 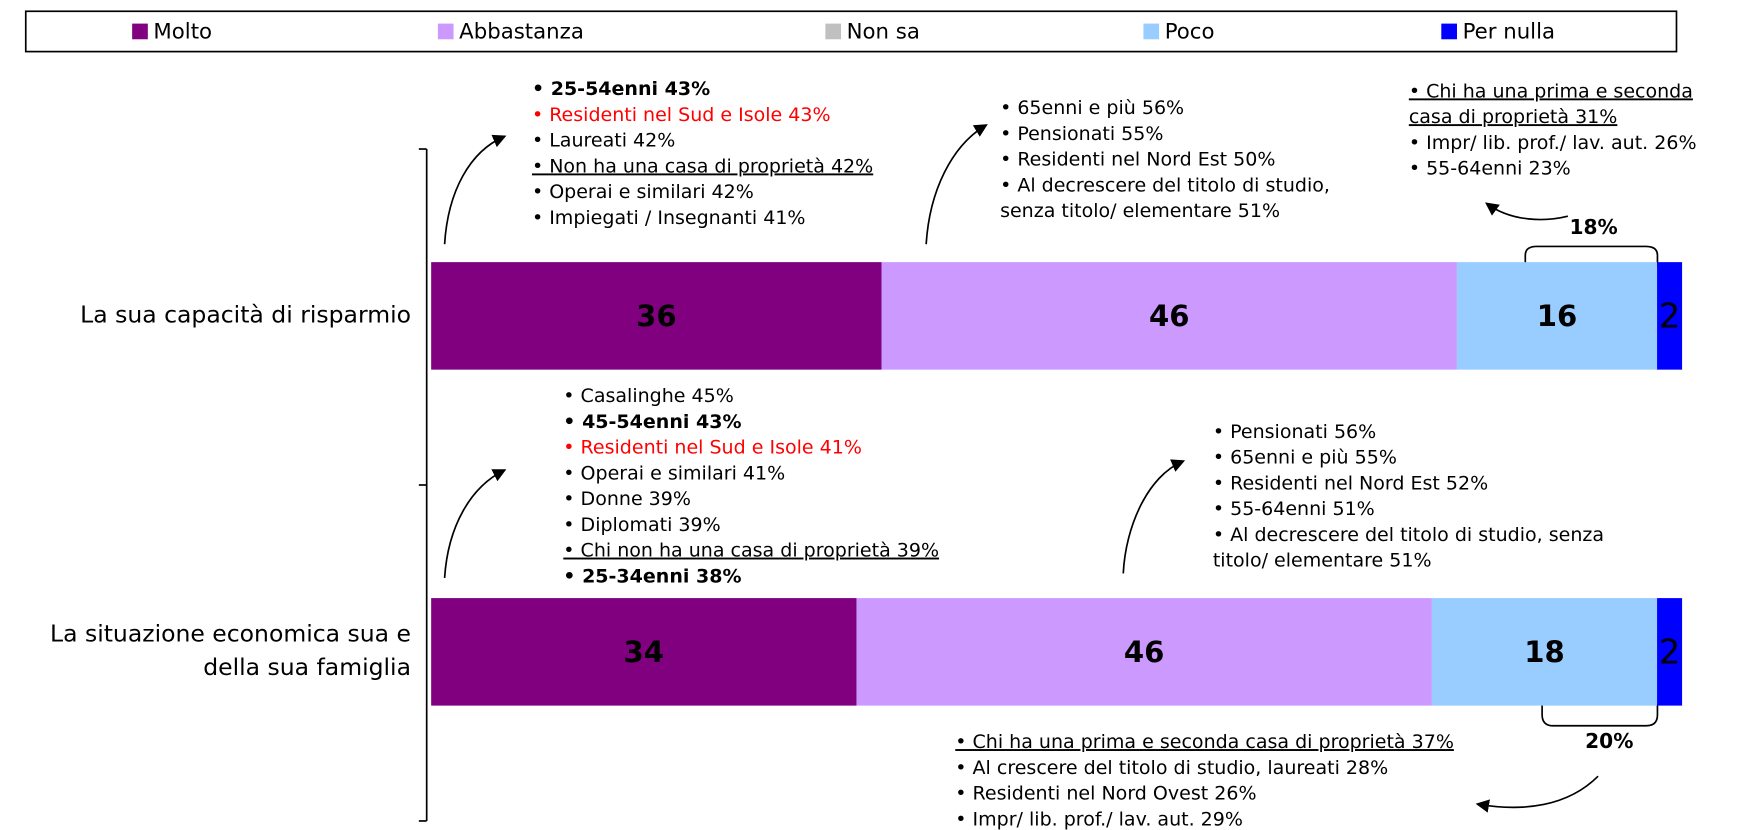 I want to click on category-label: La sua capacità di risparmio, so click(x=245, y=314).